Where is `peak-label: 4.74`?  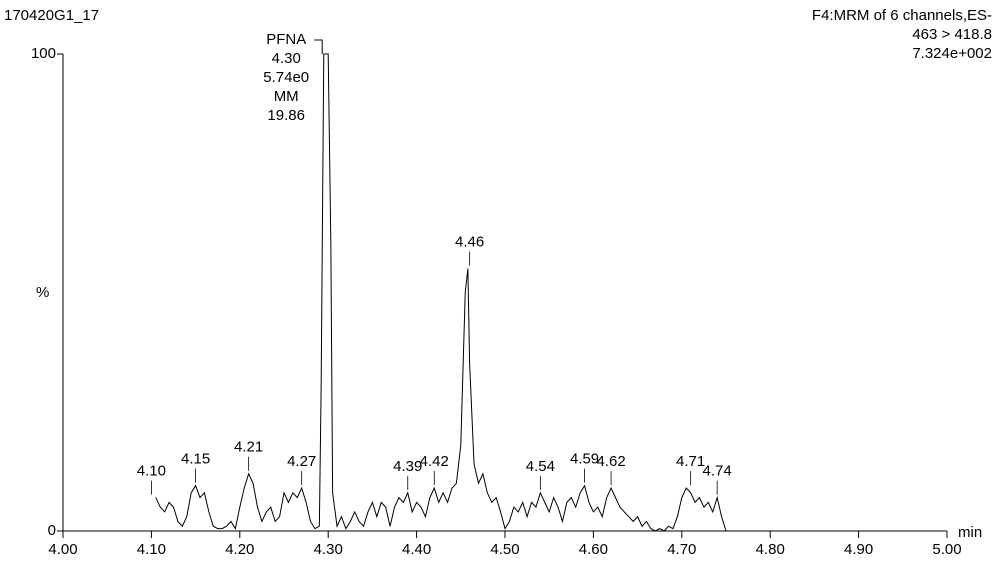
peak-label: 4.74 is located at coordinates (717, 471).